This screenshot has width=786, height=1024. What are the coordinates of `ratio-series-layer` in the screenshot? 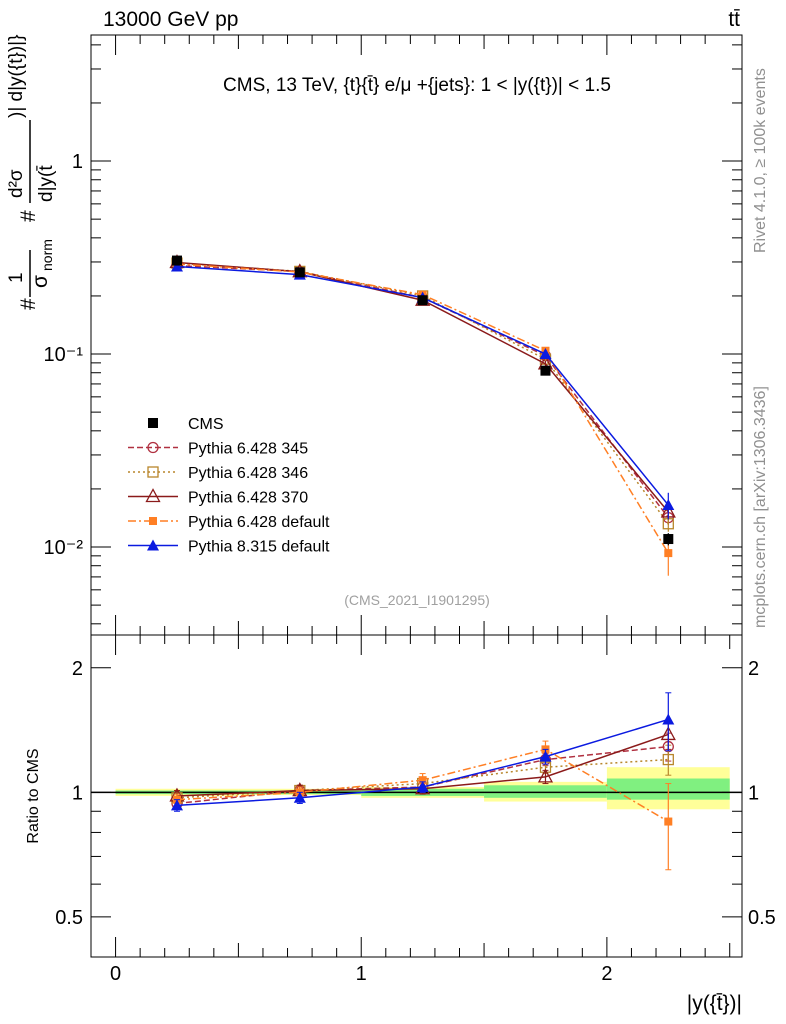 It's located at (422, 781).